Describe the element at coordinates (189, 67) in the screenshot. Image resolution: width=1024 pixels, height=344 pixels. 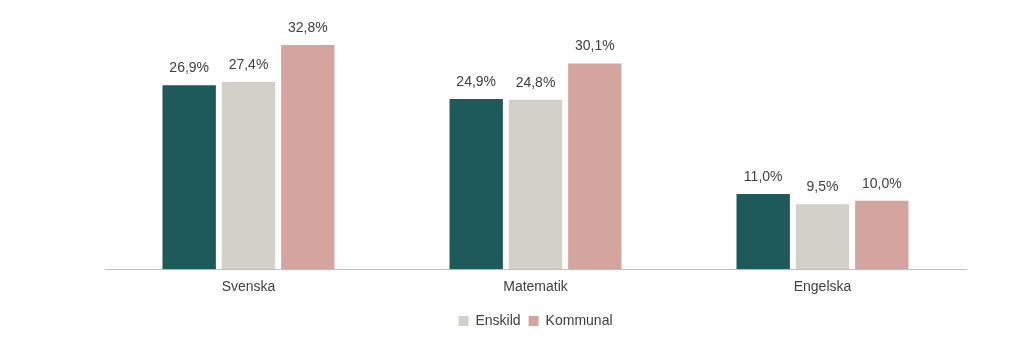
I see `data-label: 26,9%` at that location.